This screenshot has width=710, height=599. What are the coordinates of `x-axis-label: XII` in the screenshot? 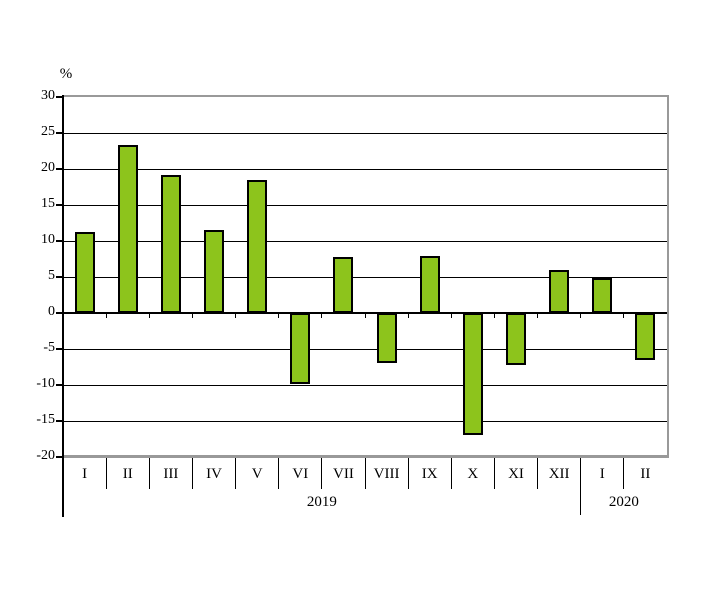 It's located at (559, 474).